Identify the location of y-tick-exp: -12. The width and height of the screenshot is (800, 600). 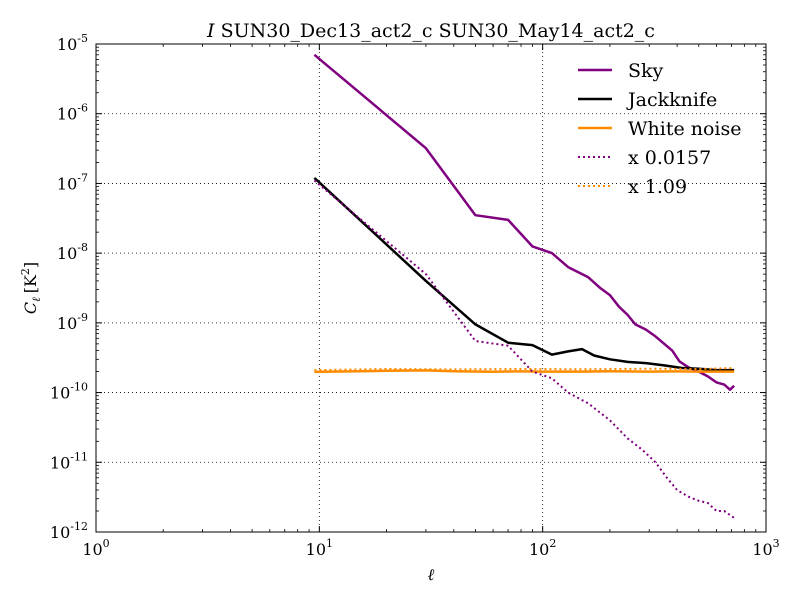
(79, 526).